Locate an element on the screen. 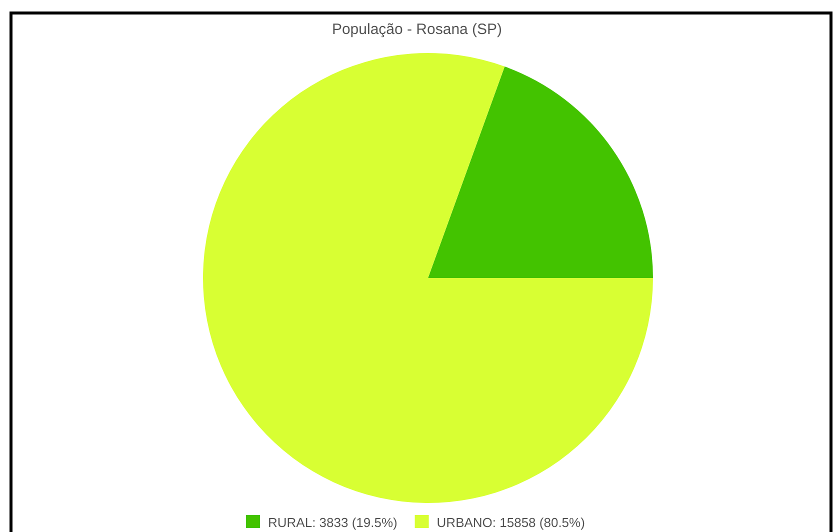 This screenshot has height=532, width=834. chart-title: População - Rosana (SP) is located at coordinates (417, 29).